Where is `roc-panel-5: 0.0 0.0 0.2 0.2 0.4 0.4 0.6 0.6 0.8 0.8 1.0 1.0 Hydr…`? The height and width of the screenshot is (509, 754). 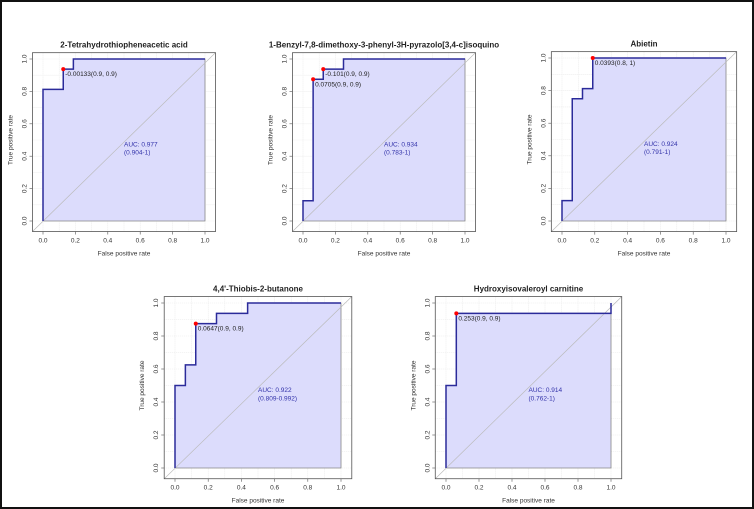
roc-panel-5: 0.0 0.0 0.2 0.2 0.4 0.4 0.6 0.6 0.8 0.8 1.0 1.0 Hydr… is located at coordinates (516, 395).